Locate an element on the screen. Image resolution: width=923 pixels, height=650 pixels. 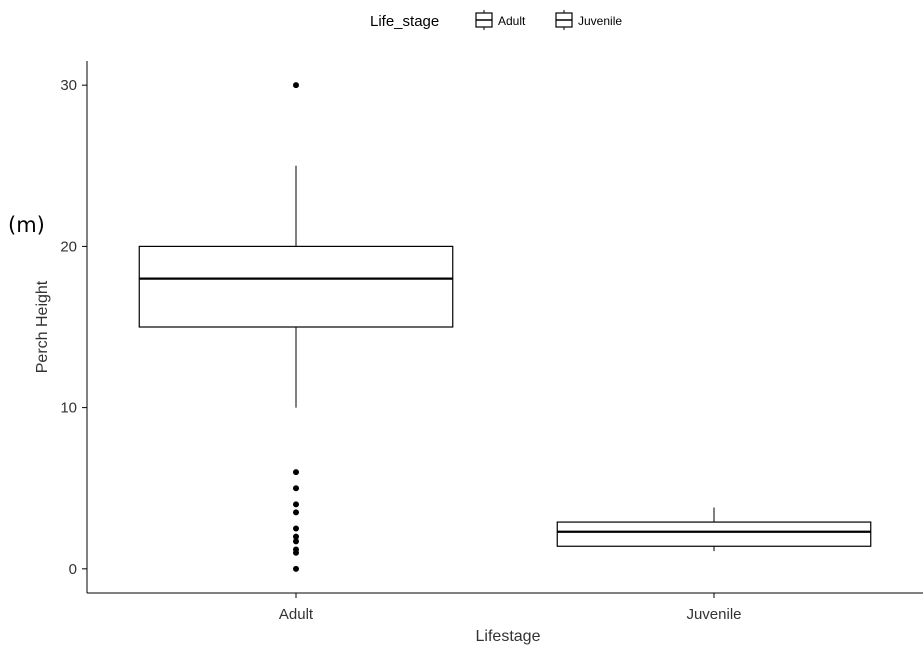
y-unit-label: (m) is located at coordinates (26, 225).